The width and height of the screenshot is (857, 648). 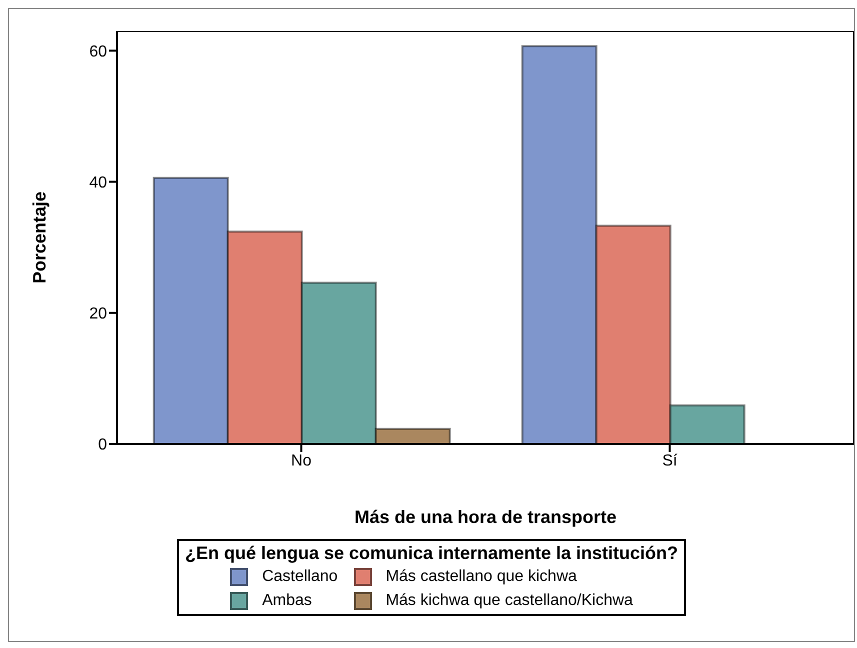 What do you see at coordinates (481, 577) in the screenshot?
I see `legend-label: Más castellano que kichwa` at bounding box center [481, 577].